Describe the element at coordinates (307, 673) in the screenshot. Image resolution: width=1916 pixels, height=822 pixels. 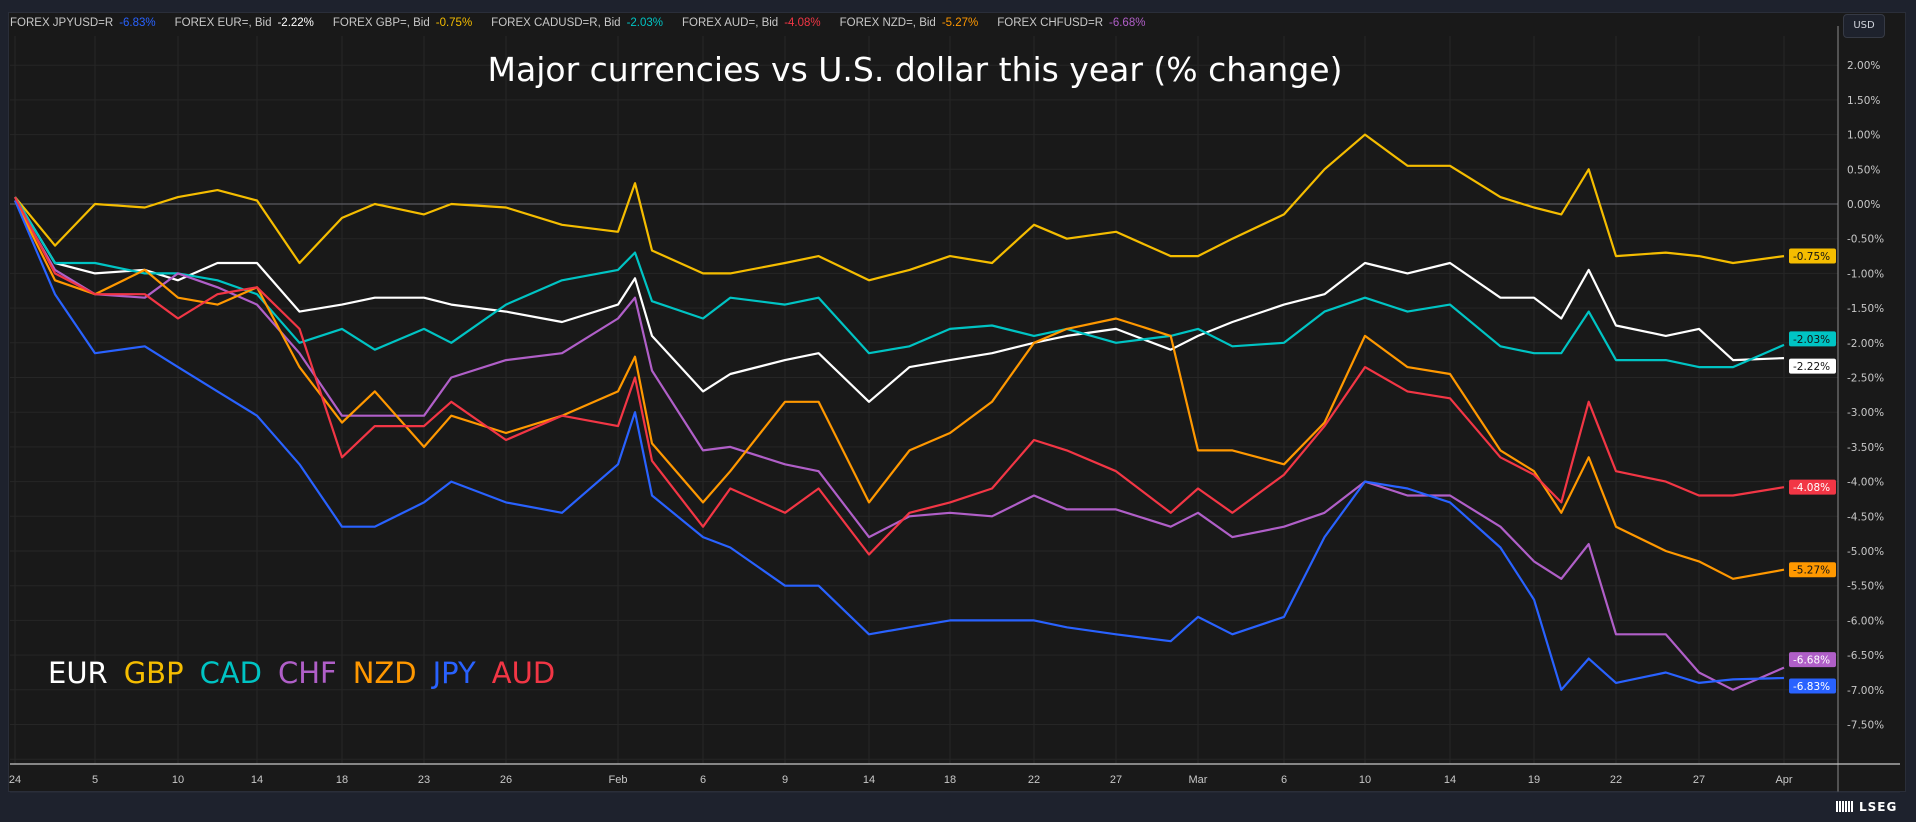
I see `series-legend-chf: CHF` at that location.